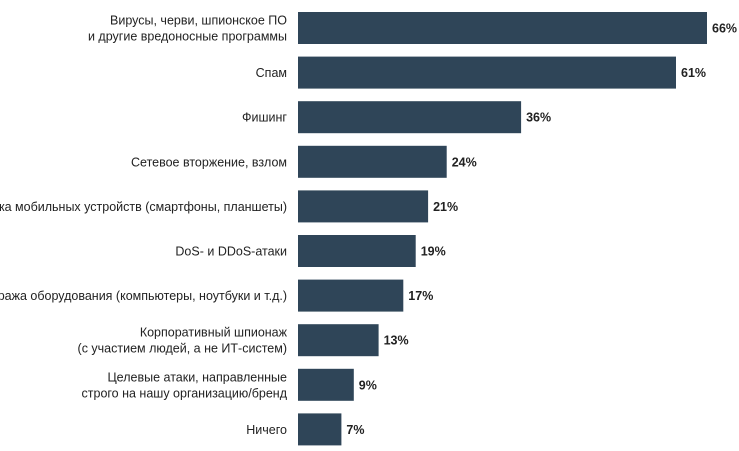 The image size is (739, 451). What do you see at coordinates (266, 430) in the screenshot?
I see `category-label-9-0: Ничего` at bounding box center [266, 430].